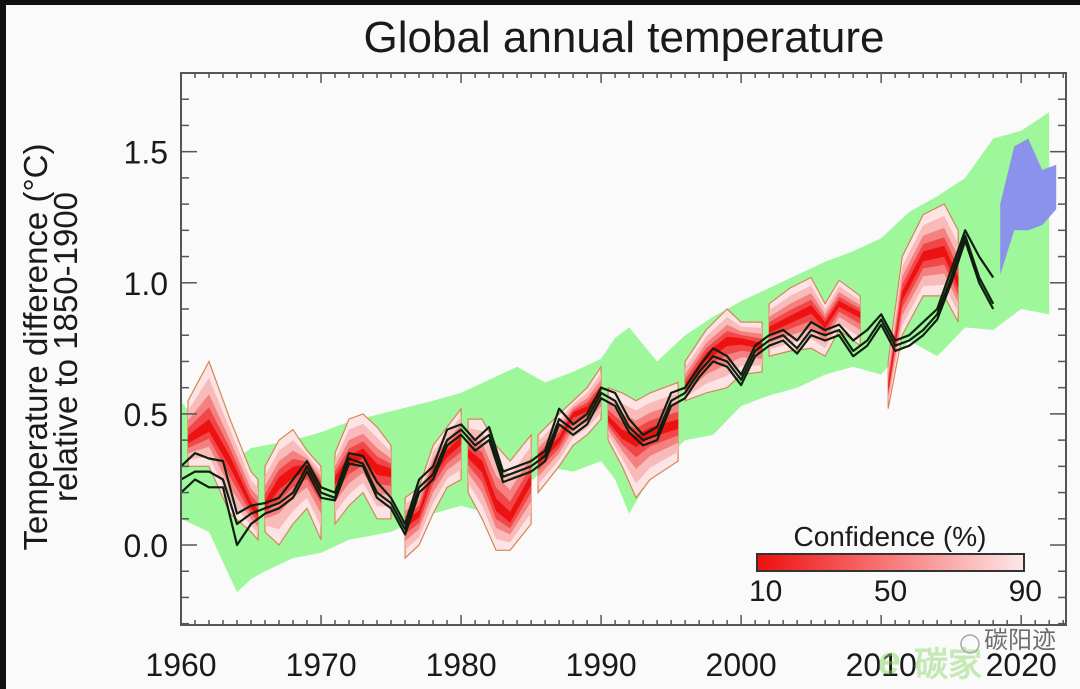  What do you see at coordinates (1025, 591) in the screenshot?
I see `legend-tick-label: 90` at bounding box center [1025, 591].